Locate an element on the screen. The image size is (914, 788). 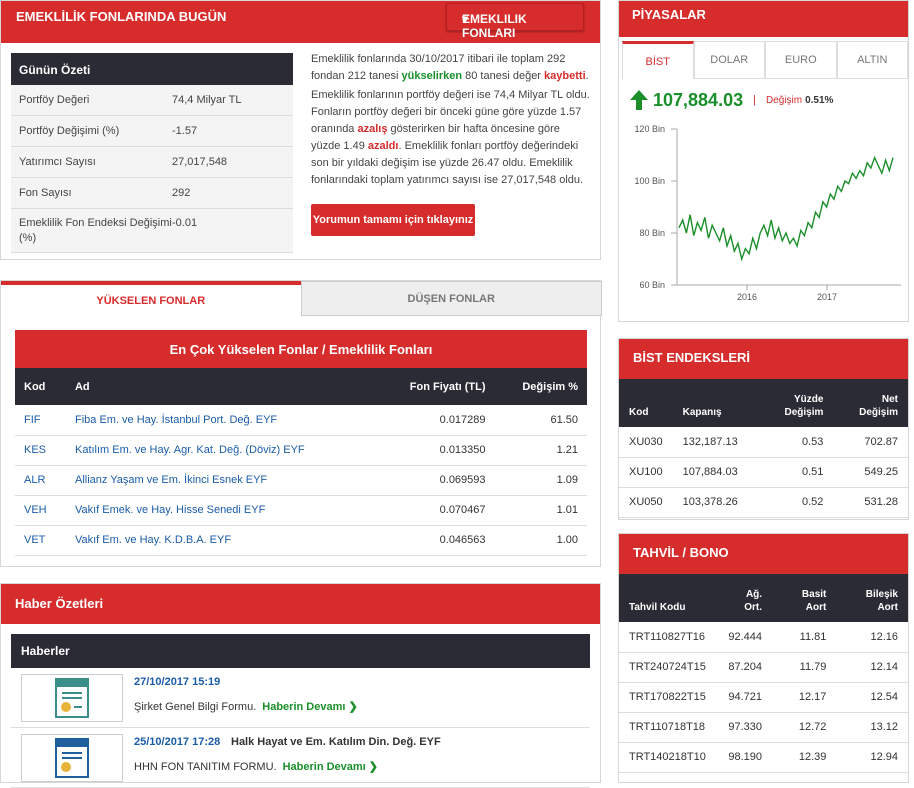
summary-row: Portföy Değişimi (%) -1.57 is located at coordinates (152, 131).